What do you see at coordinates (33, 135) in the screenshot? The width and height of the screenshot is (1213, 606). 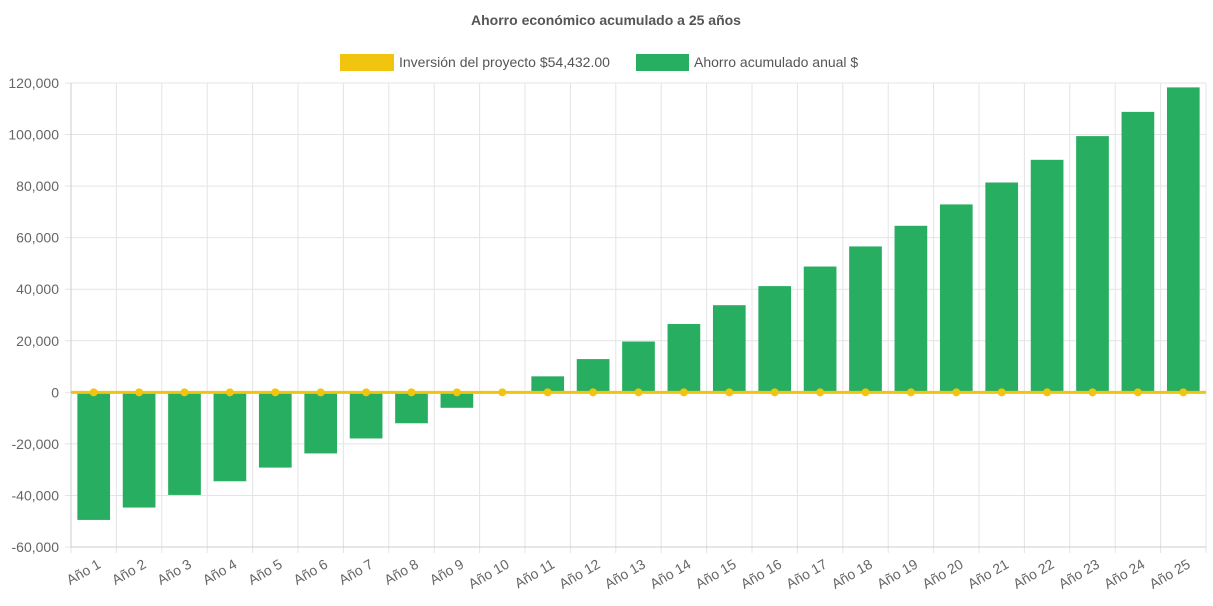 I see `y-tick-label: 100,000` at bounding box center [33, 135].